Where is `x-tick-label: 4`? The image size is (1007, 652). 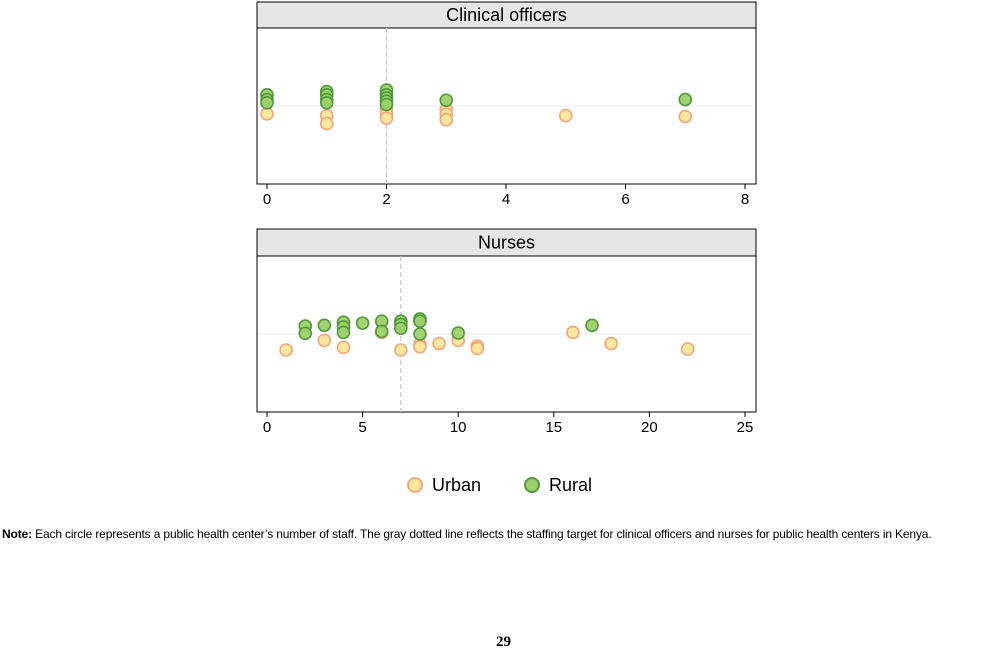 x-tick-label: 4 is located at coordinates (506, 199).